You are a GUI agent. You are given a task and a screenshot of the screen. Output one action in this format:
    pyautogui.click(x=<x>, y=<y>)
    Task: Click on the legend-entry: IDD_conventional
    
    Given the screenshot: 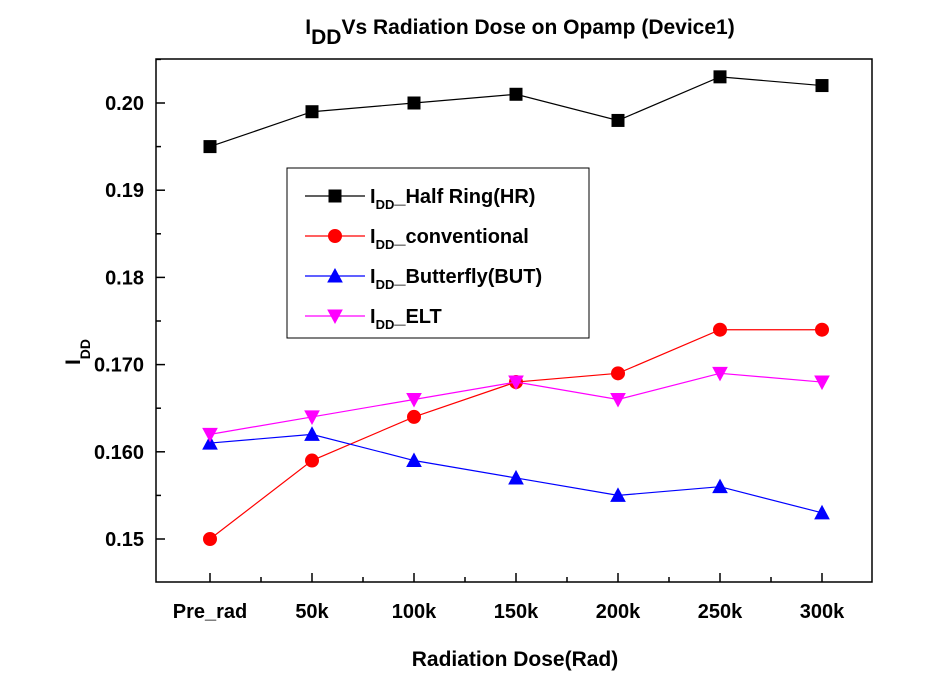 What is the action you would take?
    pyautogui.click(x=417, y=239)
    